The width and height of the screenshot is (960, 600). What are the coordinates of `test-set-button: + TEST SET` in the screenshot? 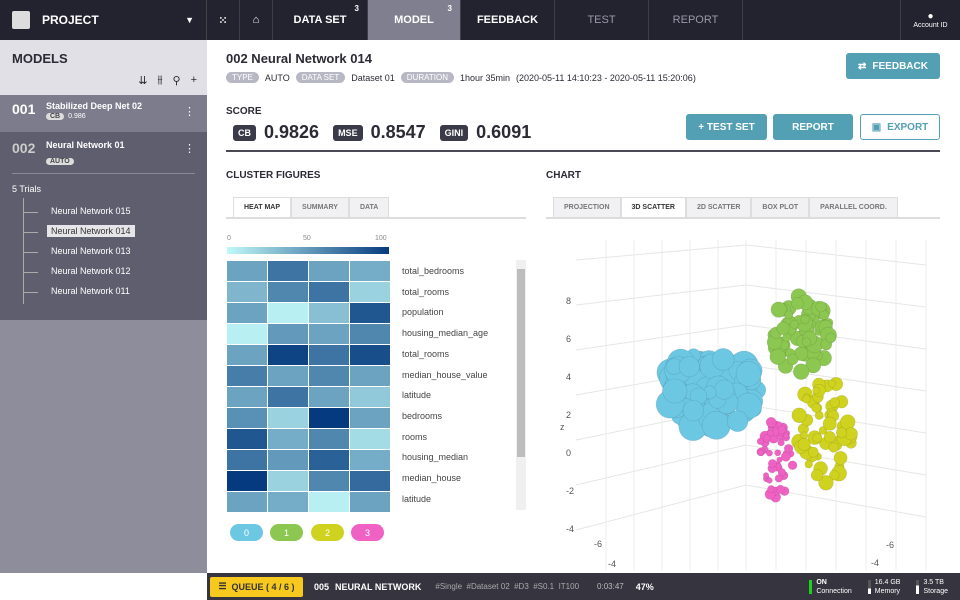 It's located at (726, 127).